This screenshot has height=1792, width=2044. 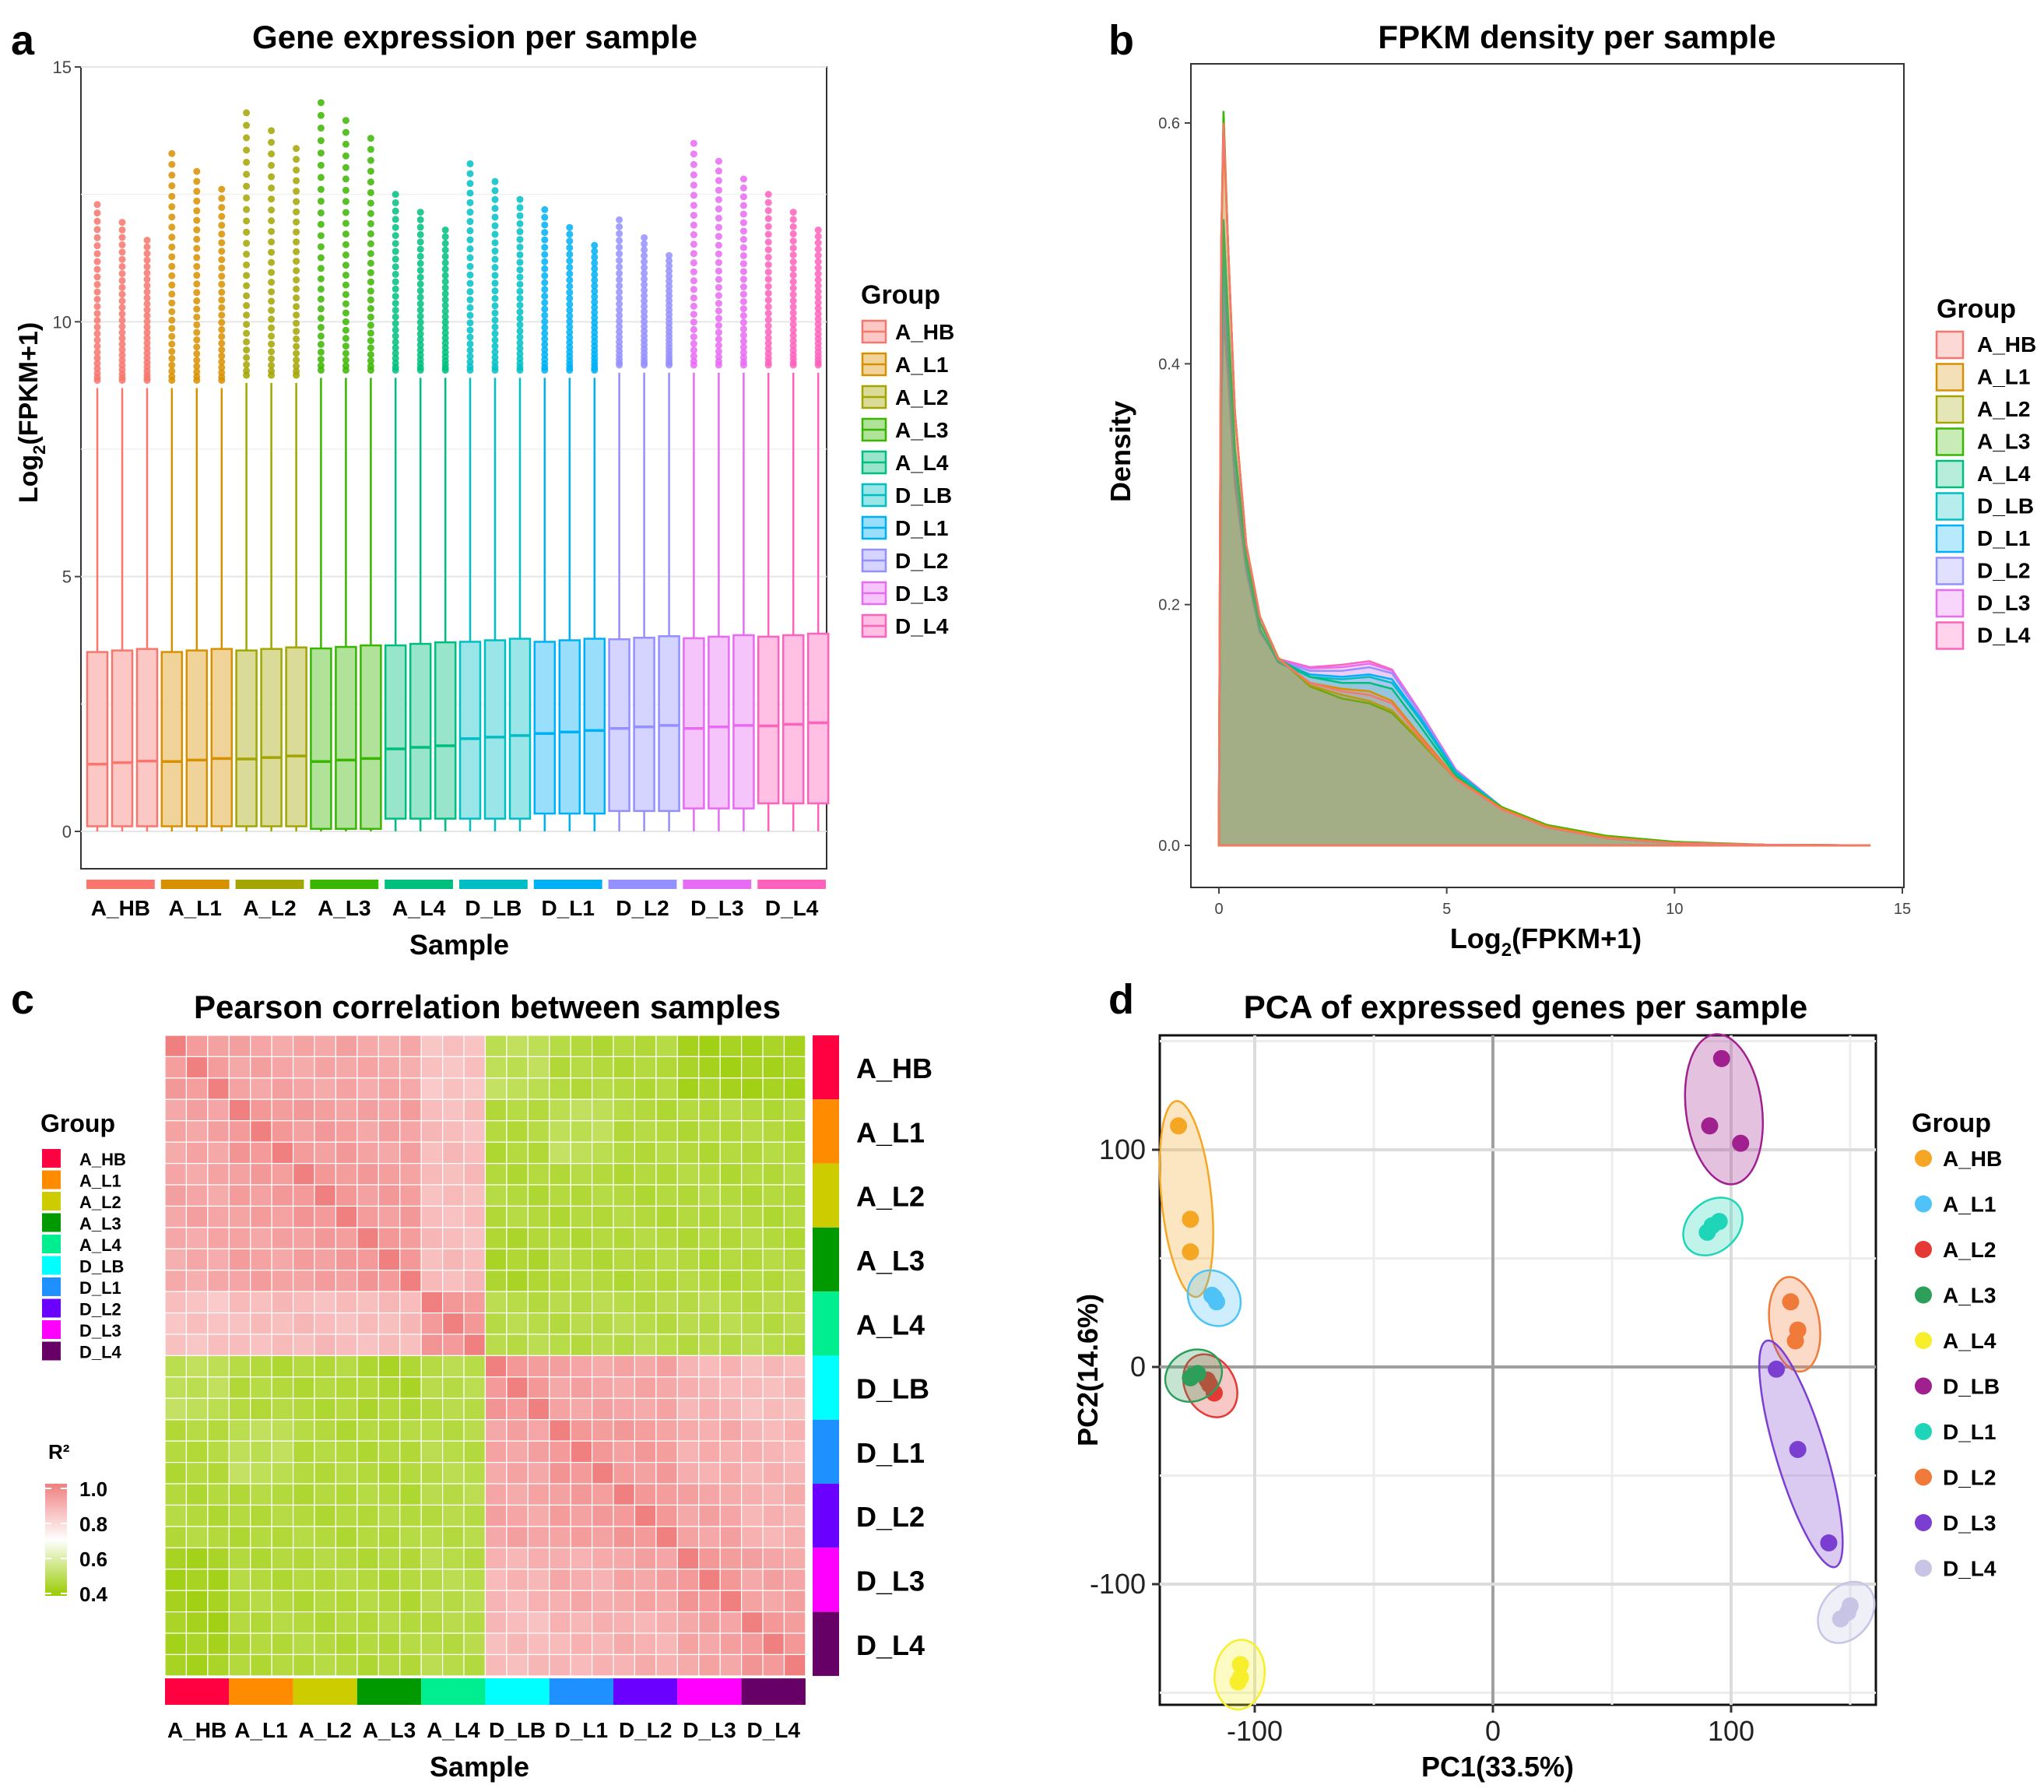 I want to click on panel-c-col-label: A_L4, so click(x=453, y=1730).